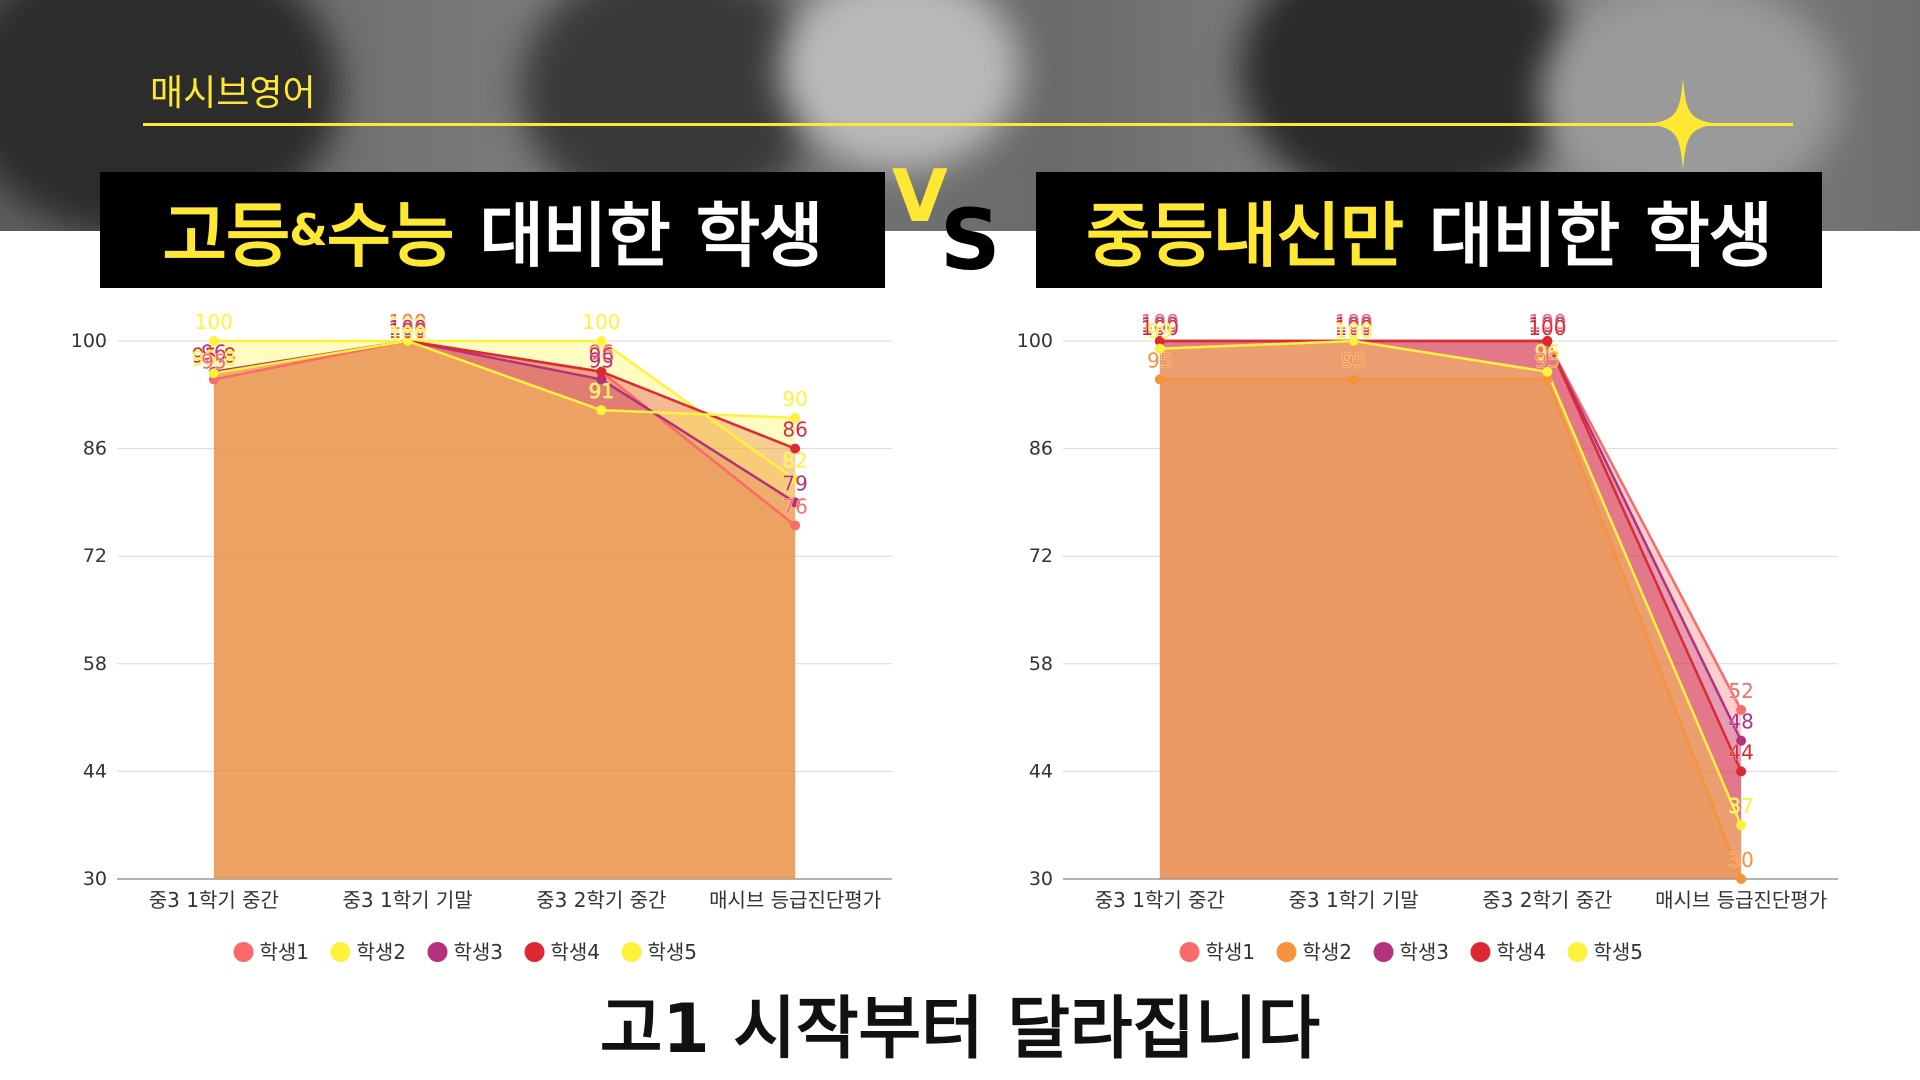 The width and height of the screenshot is (1920, 1080). I want to click on banner-right-text-1: 대비한, so click(1524, 235).